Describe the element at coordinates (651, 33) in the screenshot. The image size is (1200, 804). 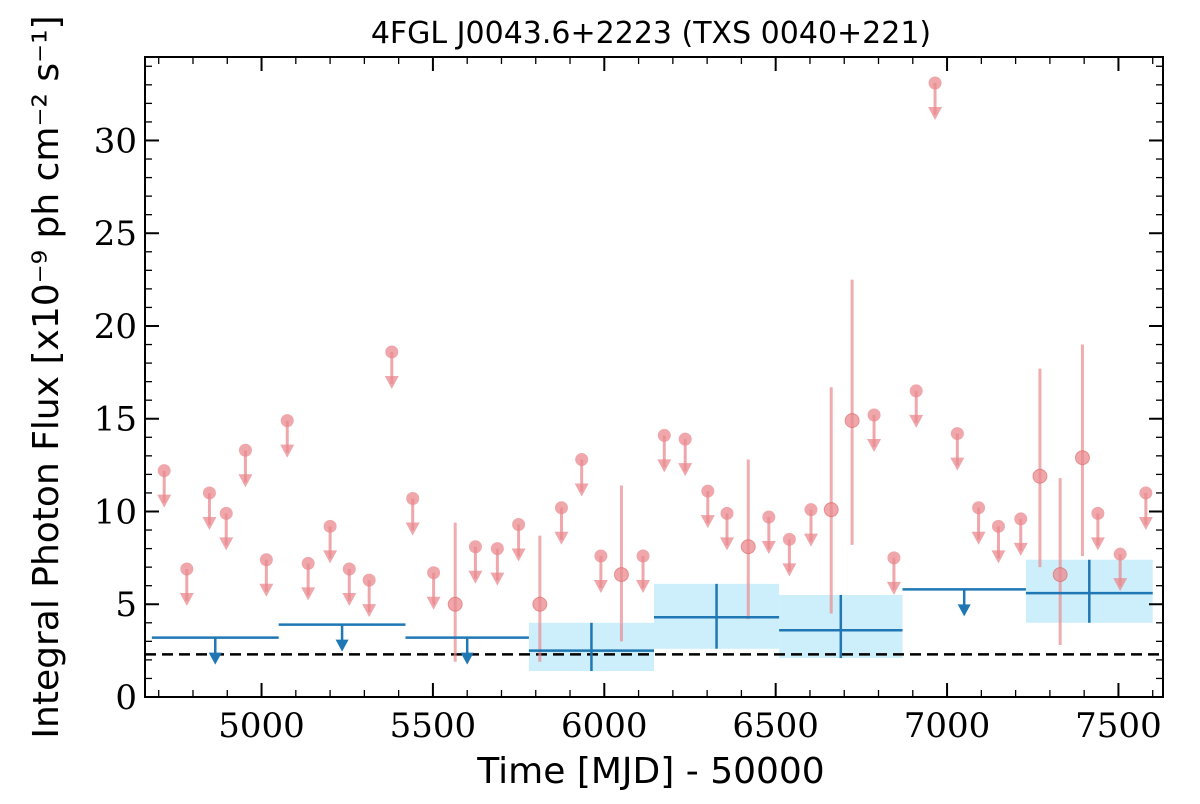
I see `chart-title: 4FGL J0043.6+2223 (TXS 0040+221)` at that location.